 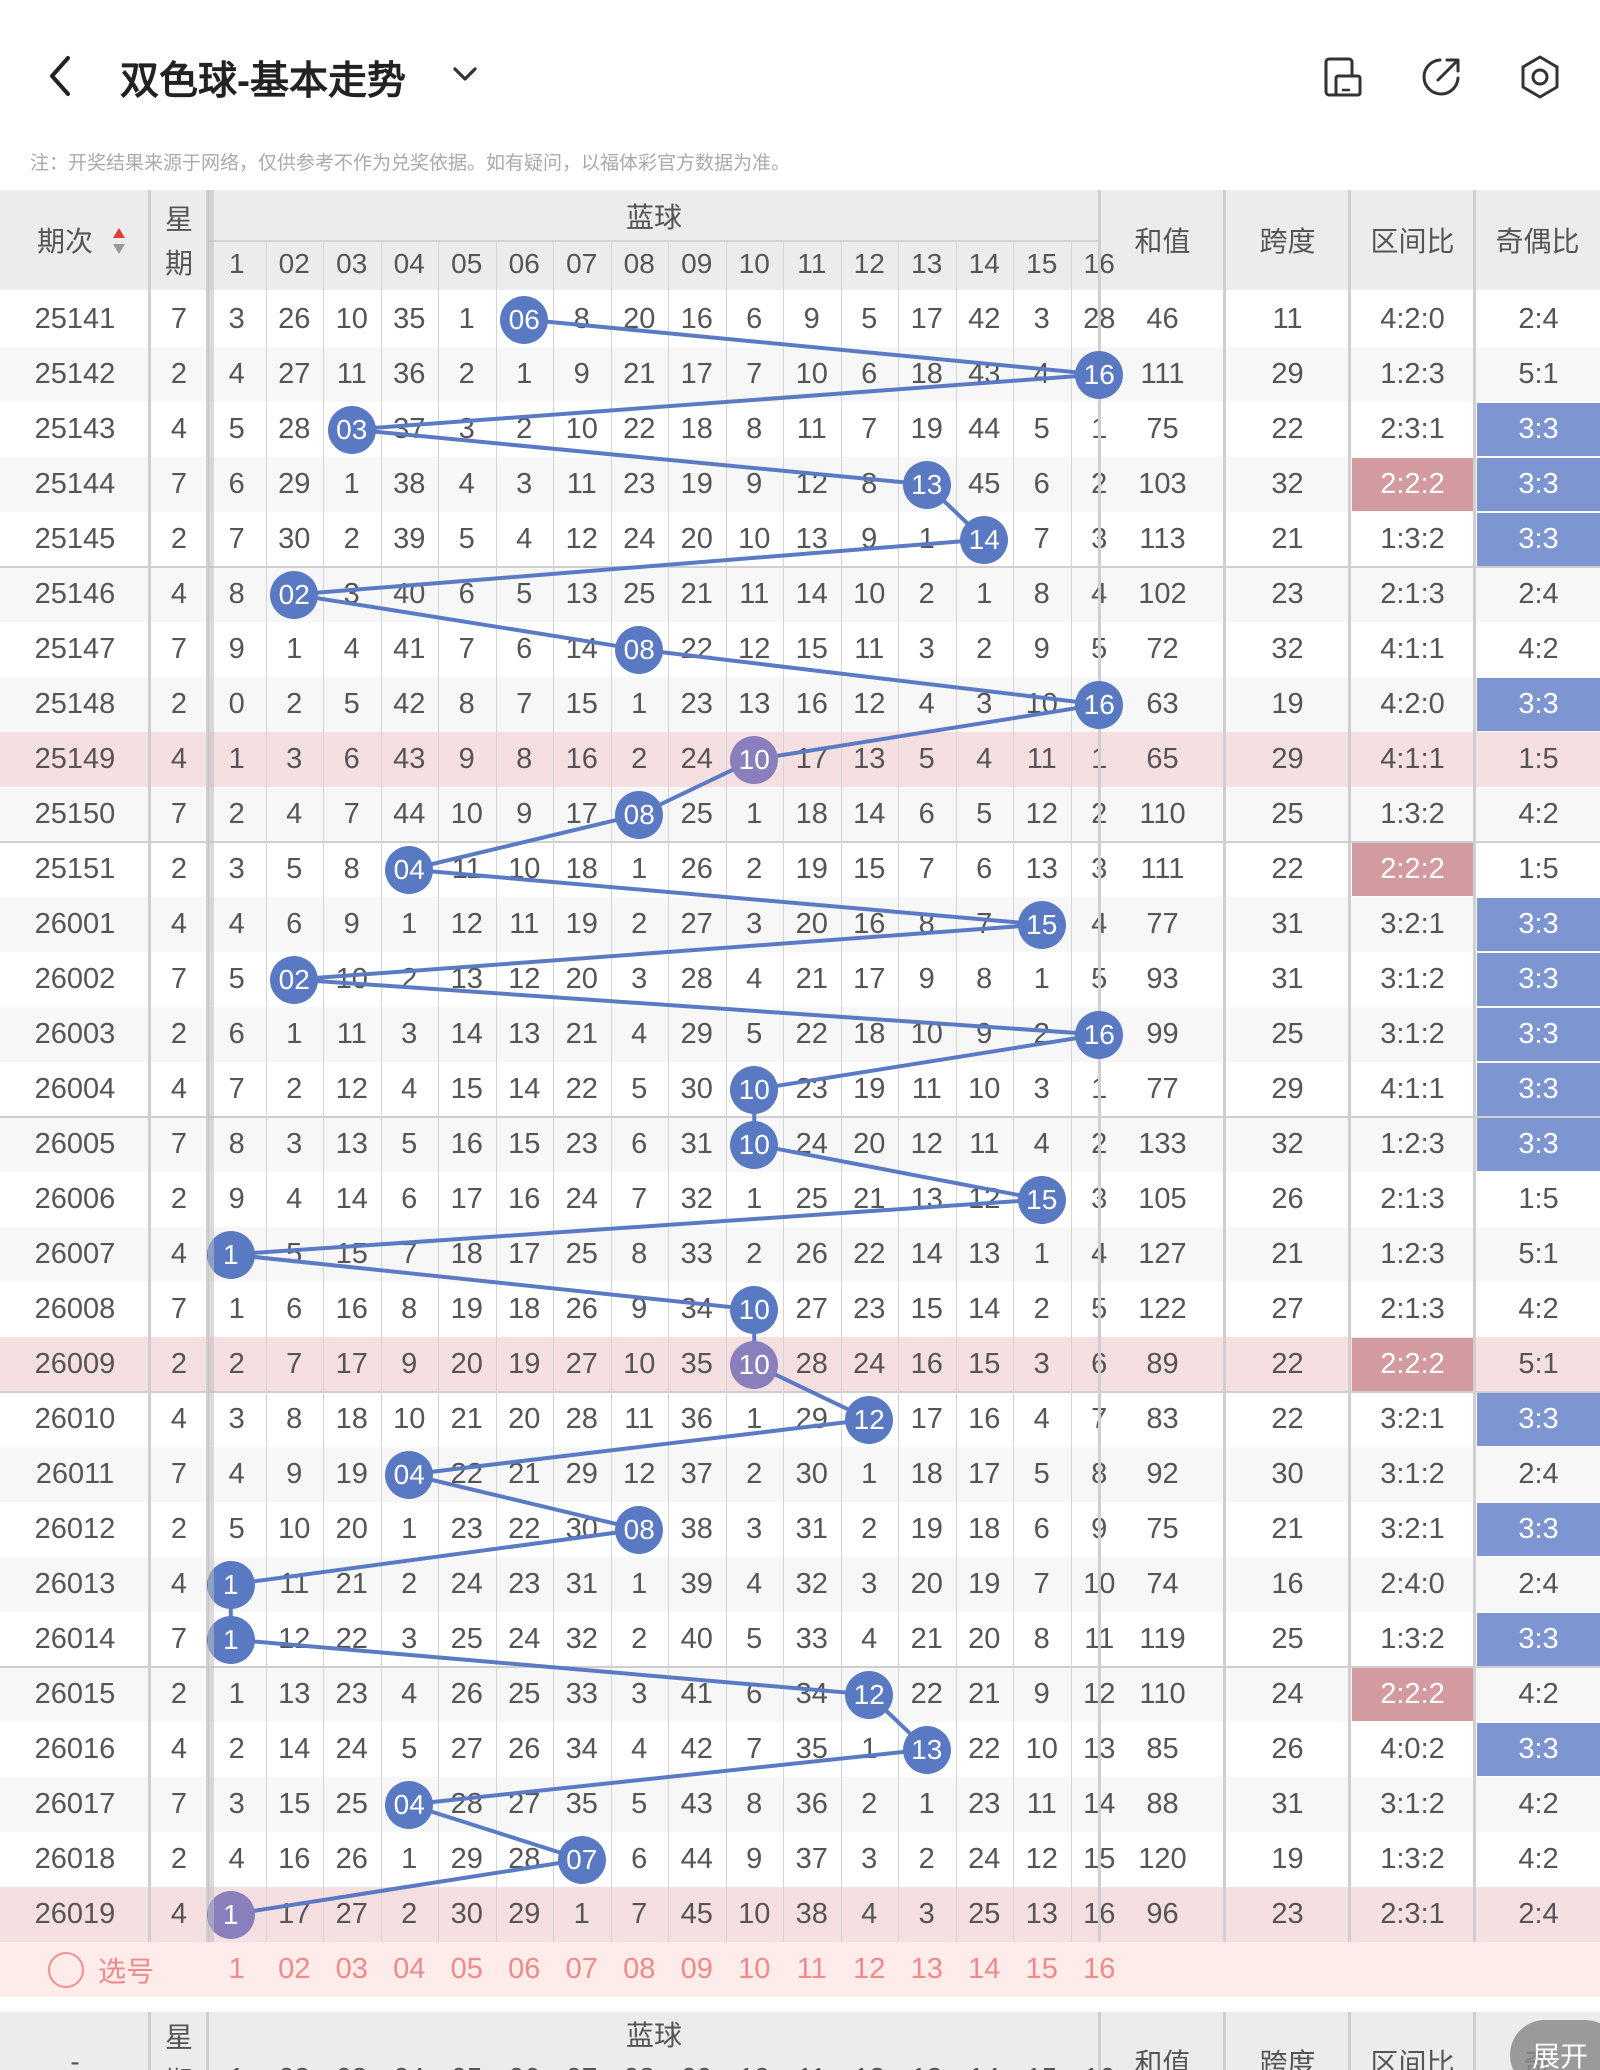 I want to click on blue-ball-hit: 14, so click(x=984, y=539).